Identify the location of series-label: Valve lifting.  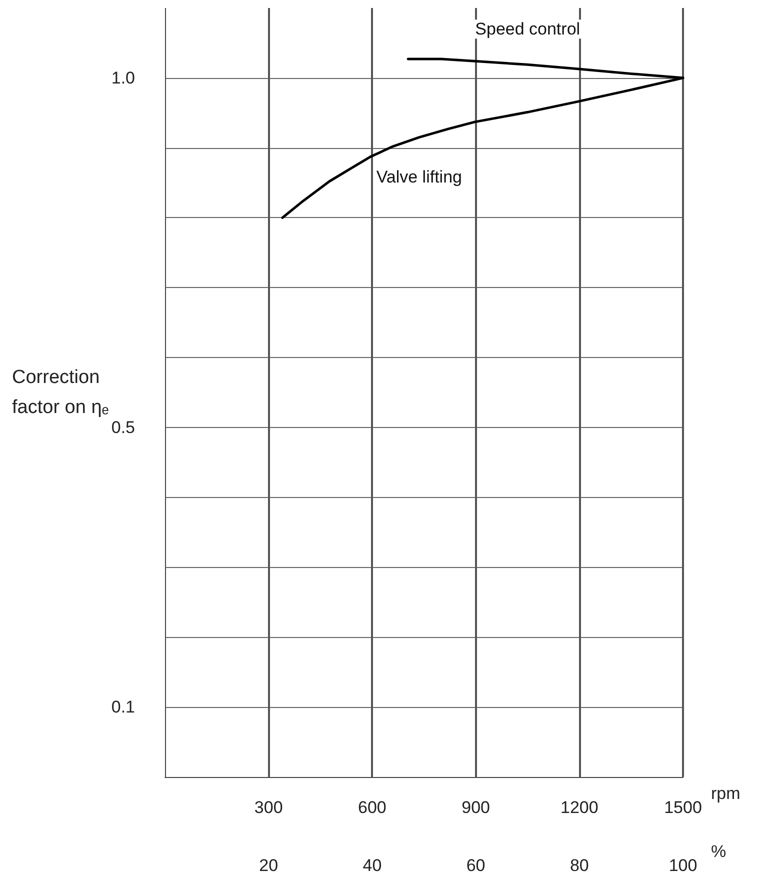
(419, 176).